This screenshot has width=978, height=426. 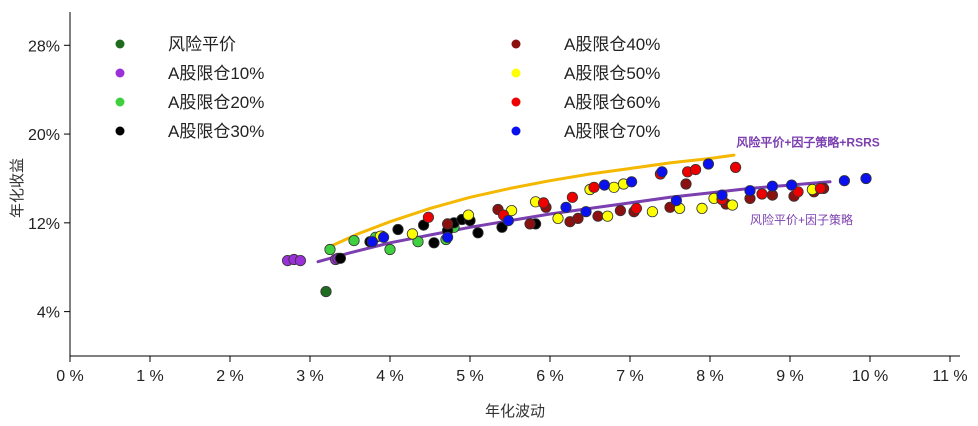 I want to click on curve-annotation: 风险平价+因子策略+RSRS, so click(x=807, y=141).